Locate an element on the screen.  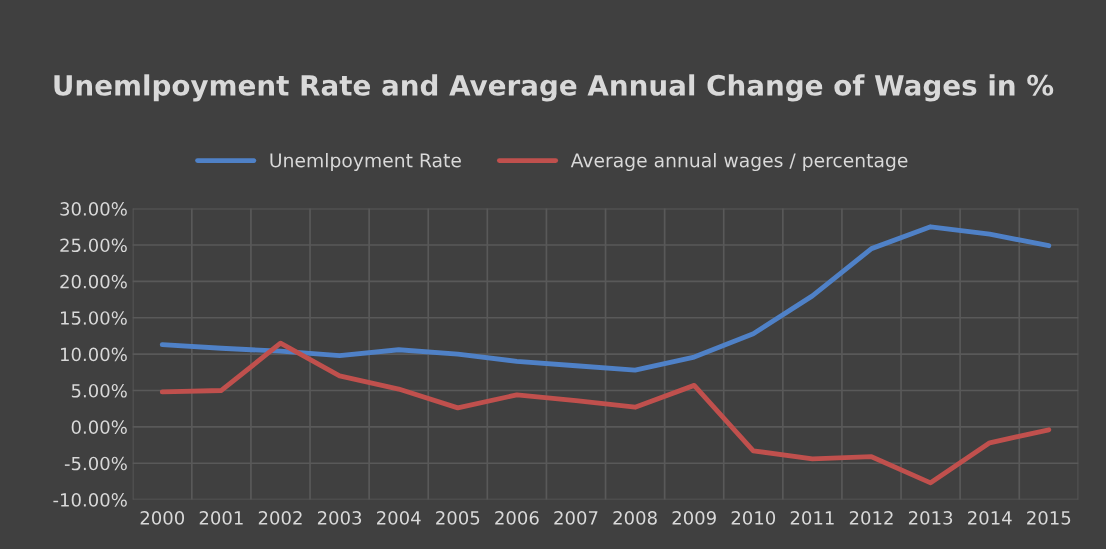
chart-title: Unemlpoyment Rate and Average Annual Change of Wages in % is located at coordinates (554, 88).